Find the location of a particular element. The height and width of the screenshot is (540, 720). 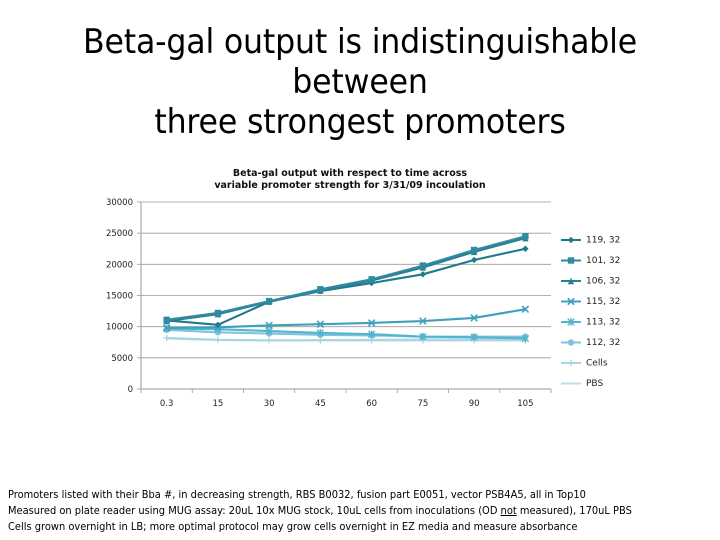

y-axis-tick-label: 20000 is located at coordinates (119, 265).